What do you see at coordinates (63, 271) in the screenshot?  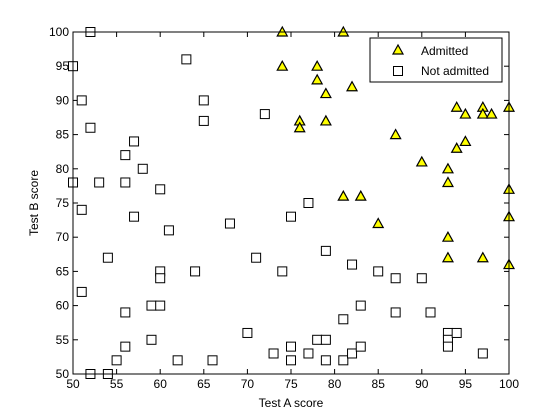 I see `y-tick-label: 65` at bounding box center [63, 271].